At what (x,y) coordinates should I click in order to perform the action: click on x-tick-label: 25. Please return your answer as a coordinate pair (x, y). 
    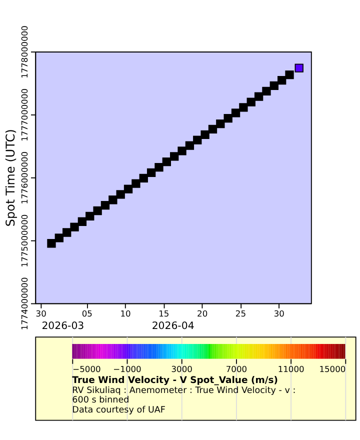
    Looking at the image, I should click on (240, 313).